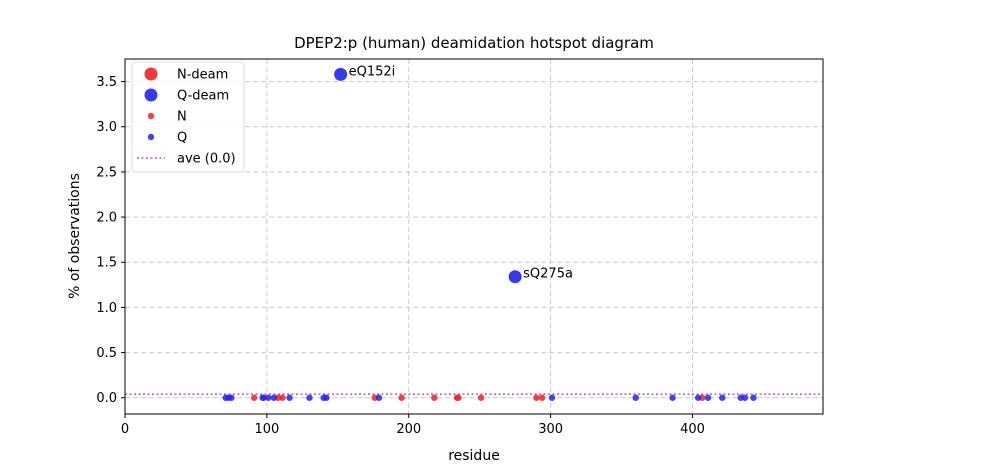 This screenshot has width=1000, height=466. What do you see at coordinates (182, 117) in the screenshot?
I see `legend-label: N` at bounding box center [182, 117].